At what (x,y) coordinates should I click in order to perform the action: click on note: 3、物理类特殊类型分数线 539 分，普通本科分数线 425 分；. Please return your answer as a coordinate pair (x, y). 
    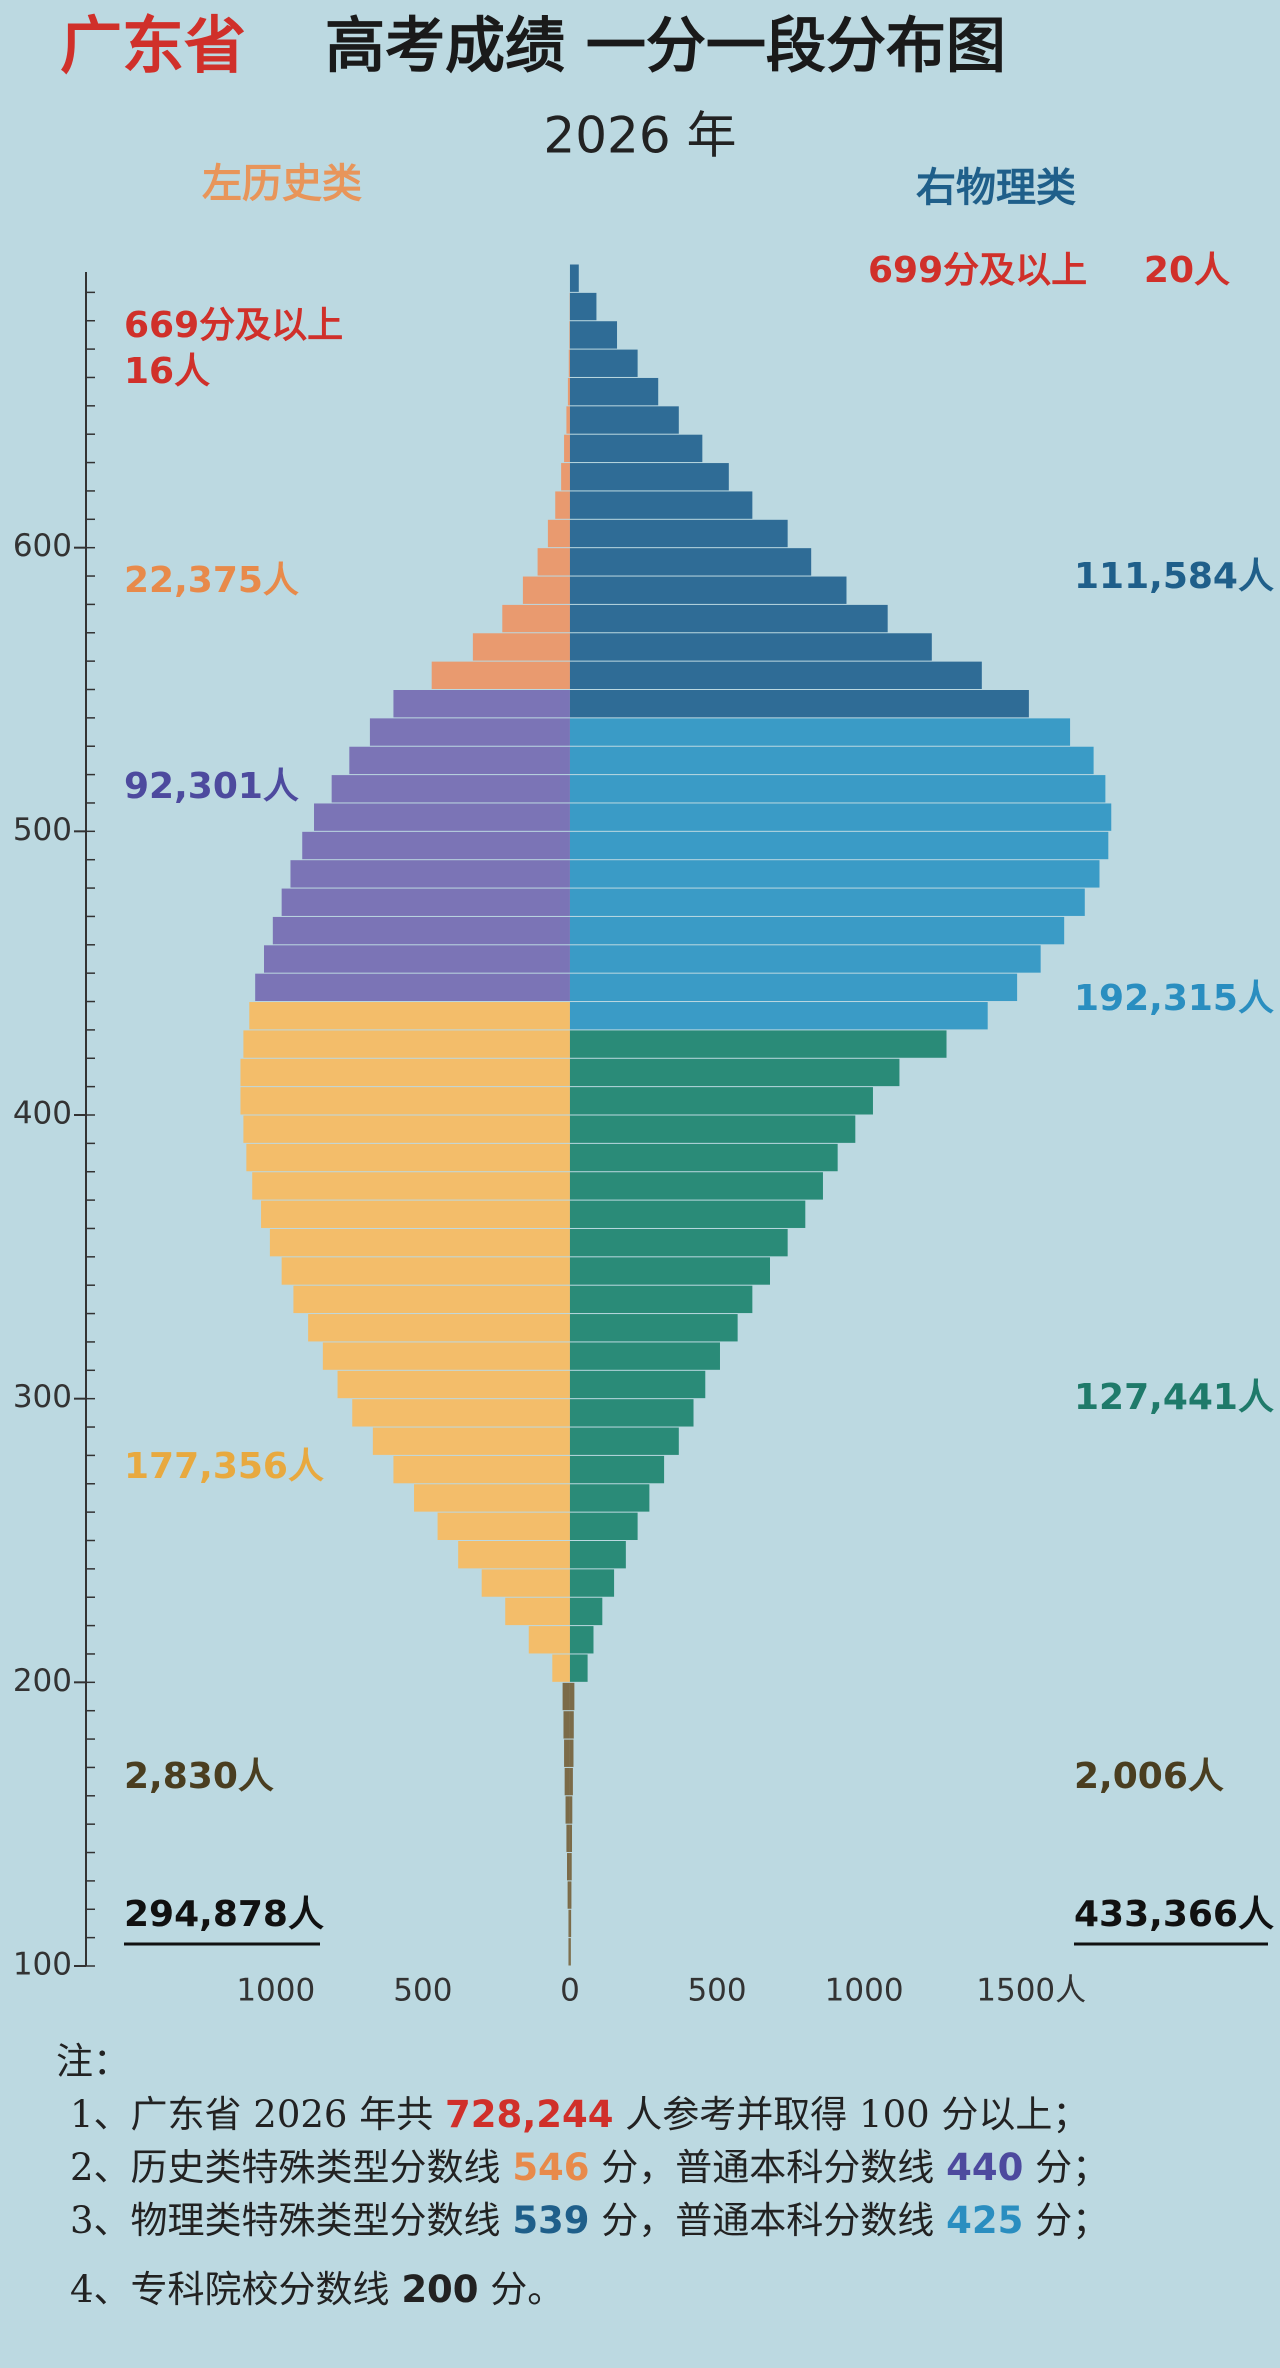
    Looking at the image, I should click on (582, 2220).